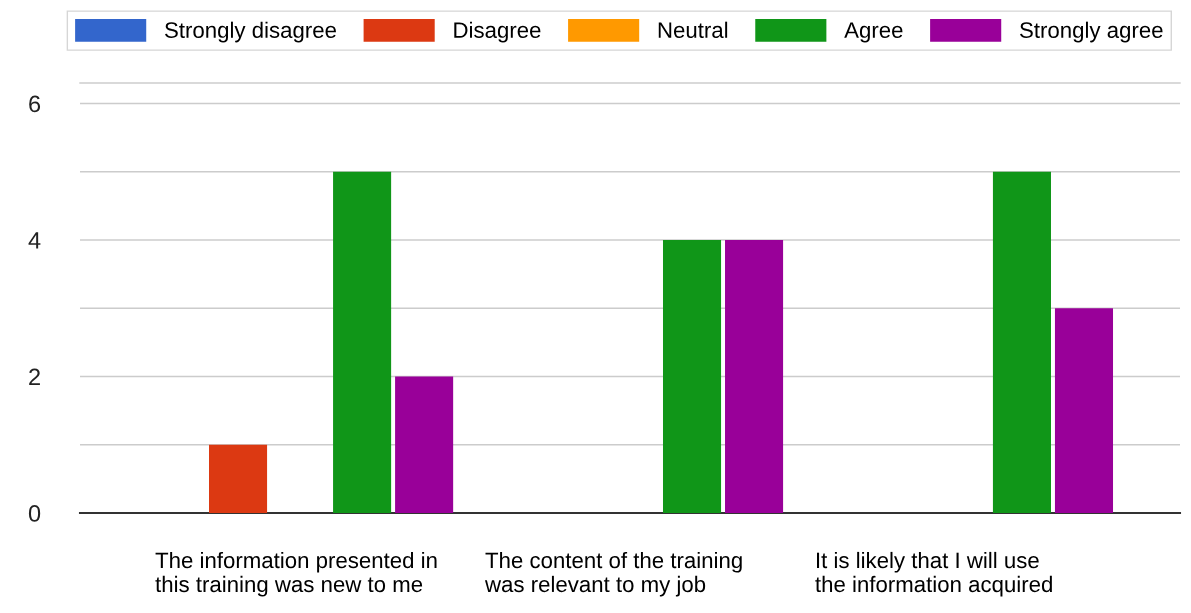  What do you see at coordinates (250, 32) in the screenshot?
I see `legend-label: Strongly disagree` at bounding box center [250, 32].